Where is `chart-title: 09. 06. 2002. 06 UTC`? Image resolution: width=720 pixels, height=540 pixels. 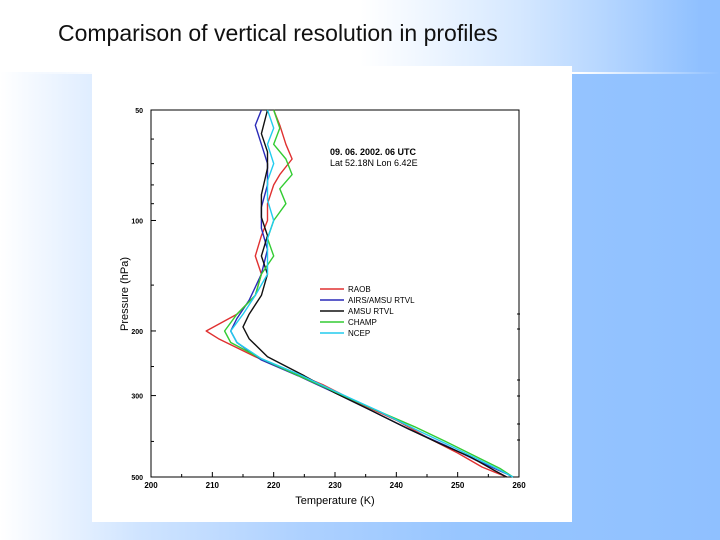
chart-title: 09. 06. 2002. 06 UTC is located at coordinates (373, 152).